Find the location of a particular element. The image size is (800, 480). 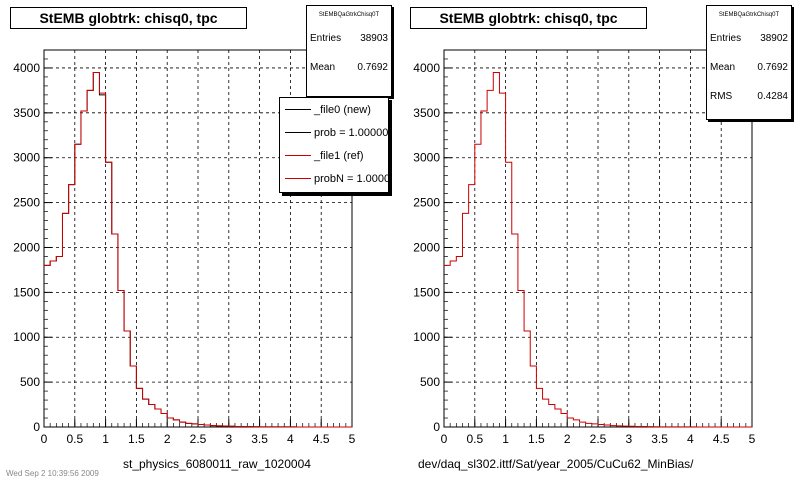

right-y-tick-label: 4000 is located at coordinates (426, 68).